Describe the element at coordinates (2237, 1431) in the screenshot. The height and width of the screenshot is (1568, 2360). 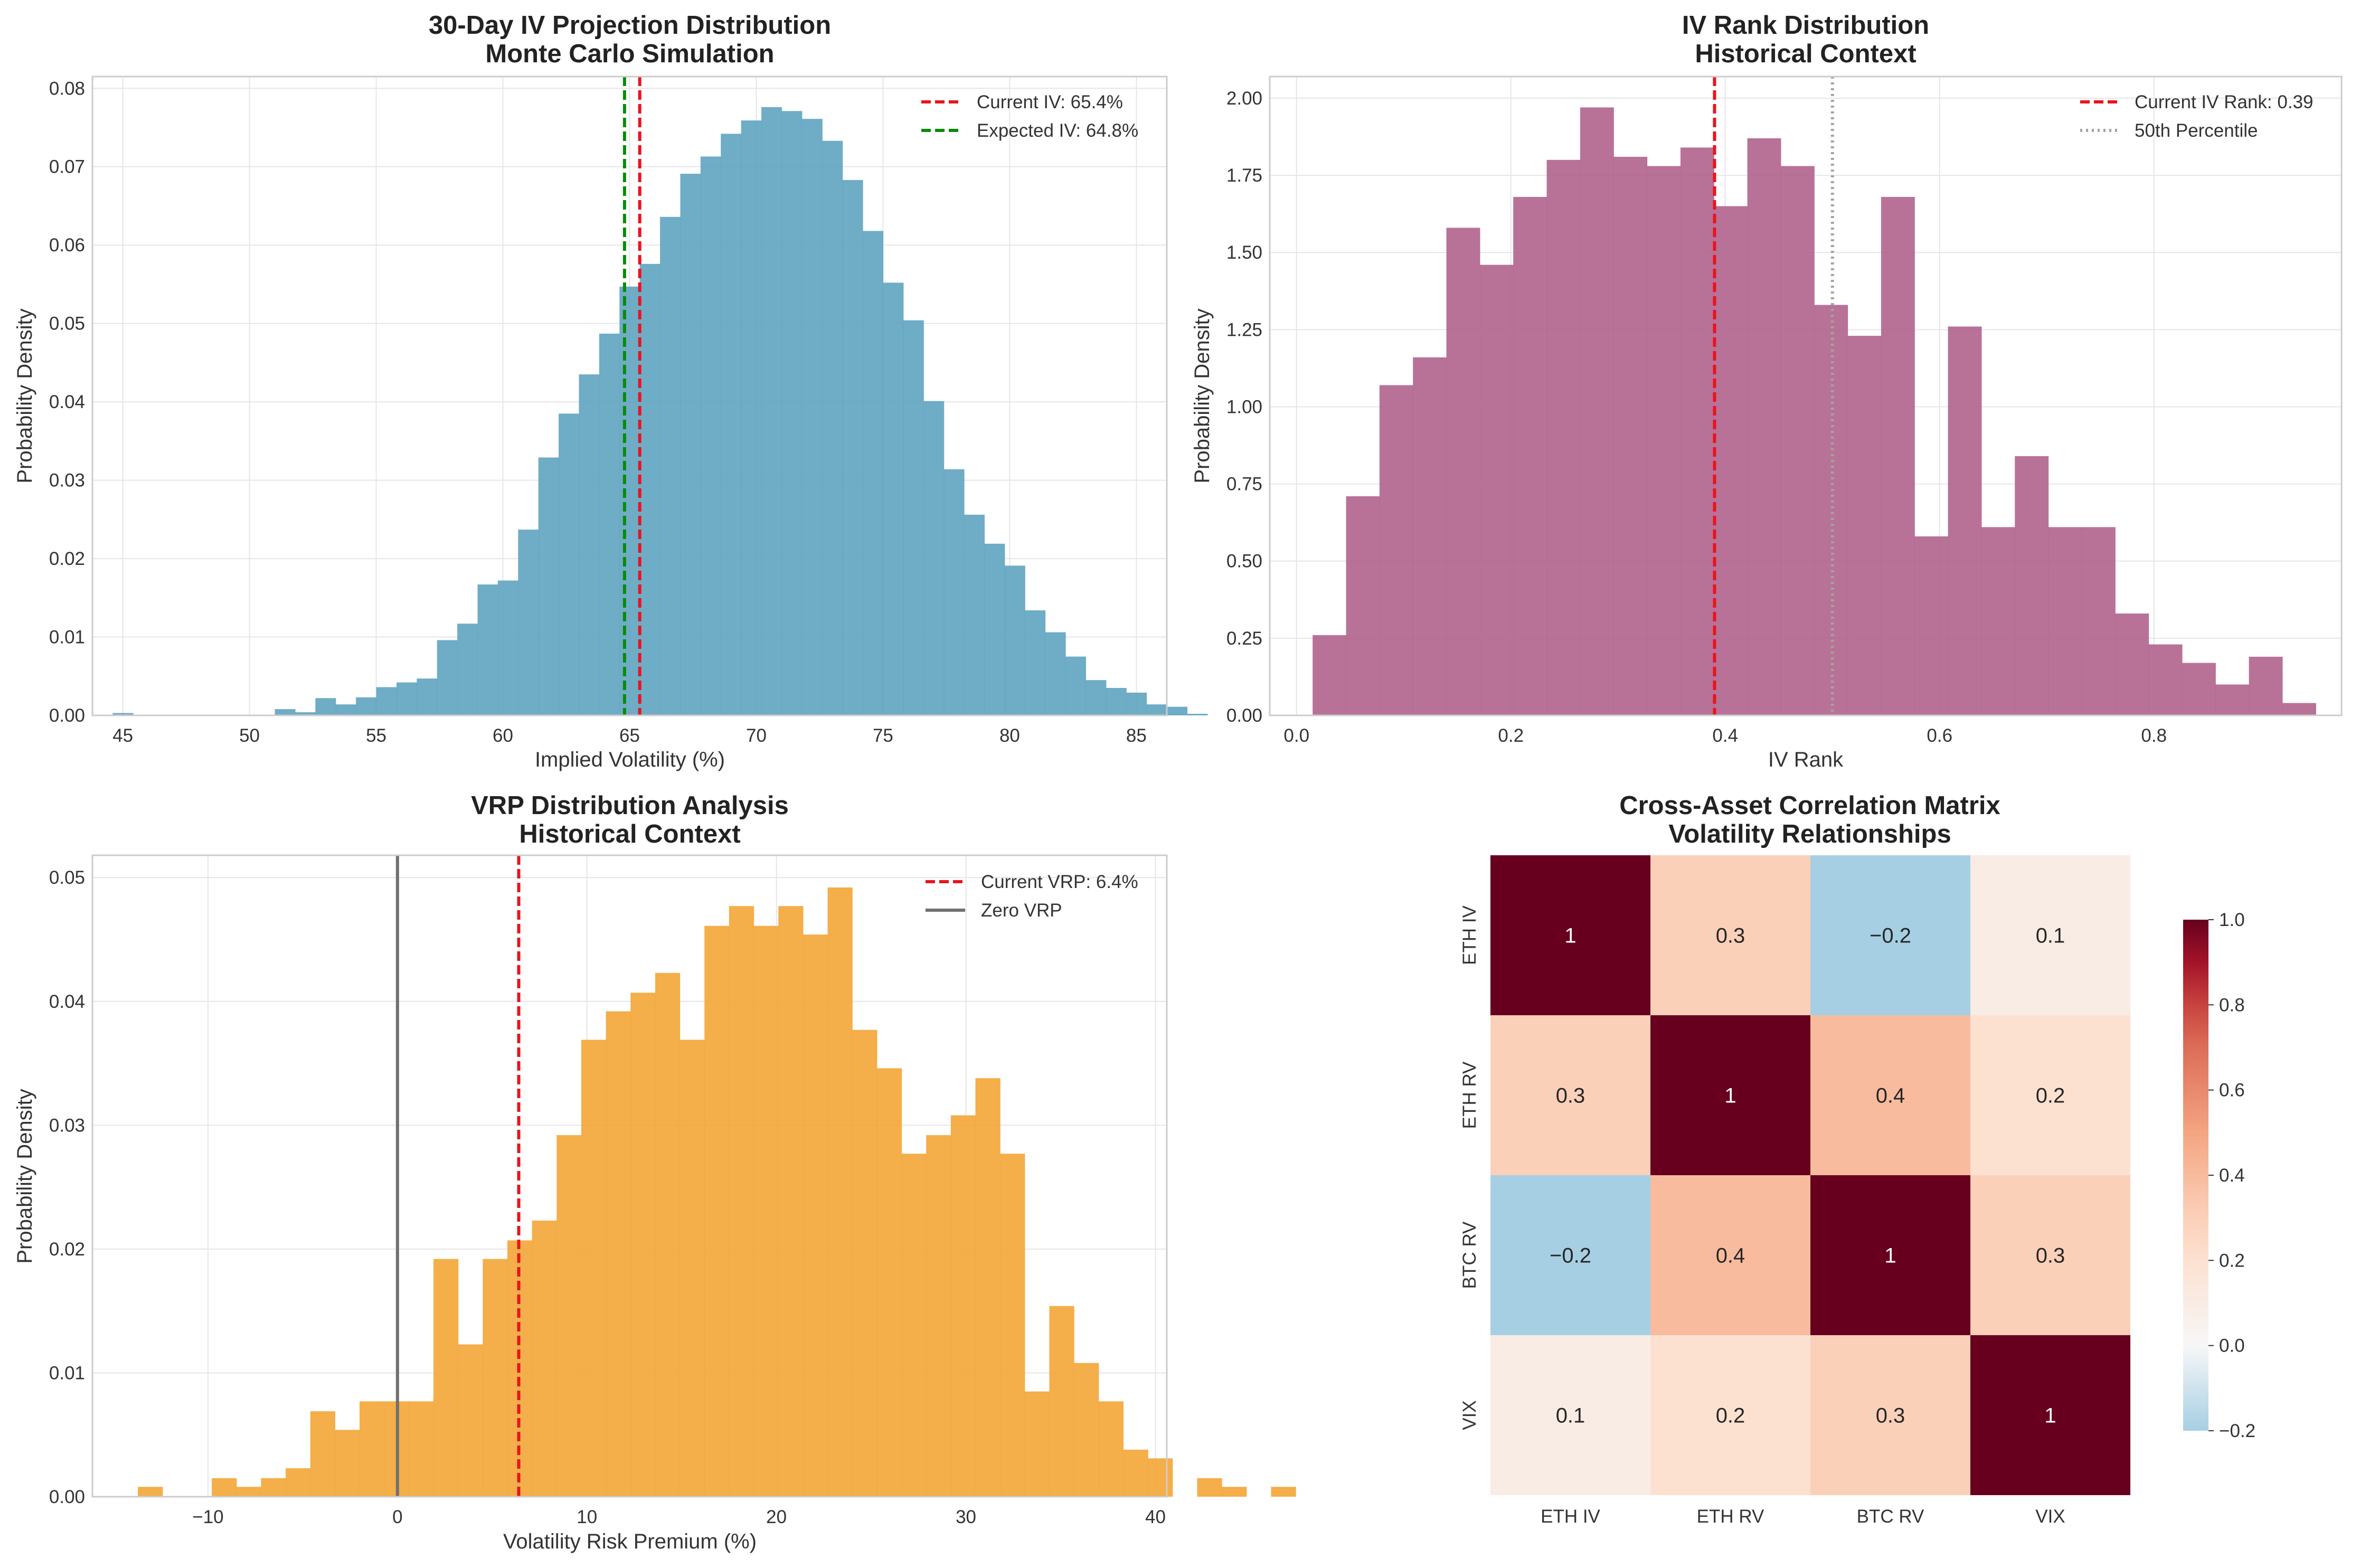
I see `colorbar-tick-label: −0.2` at that location.